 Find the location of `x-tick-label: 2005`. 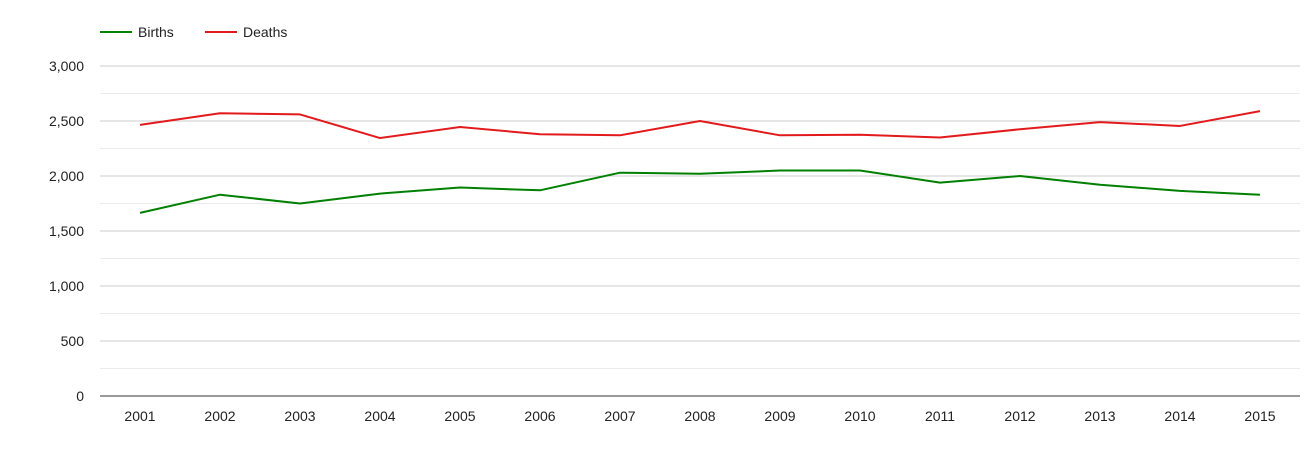

x-tick-label: 2005 is located at coordinates (459, 416).